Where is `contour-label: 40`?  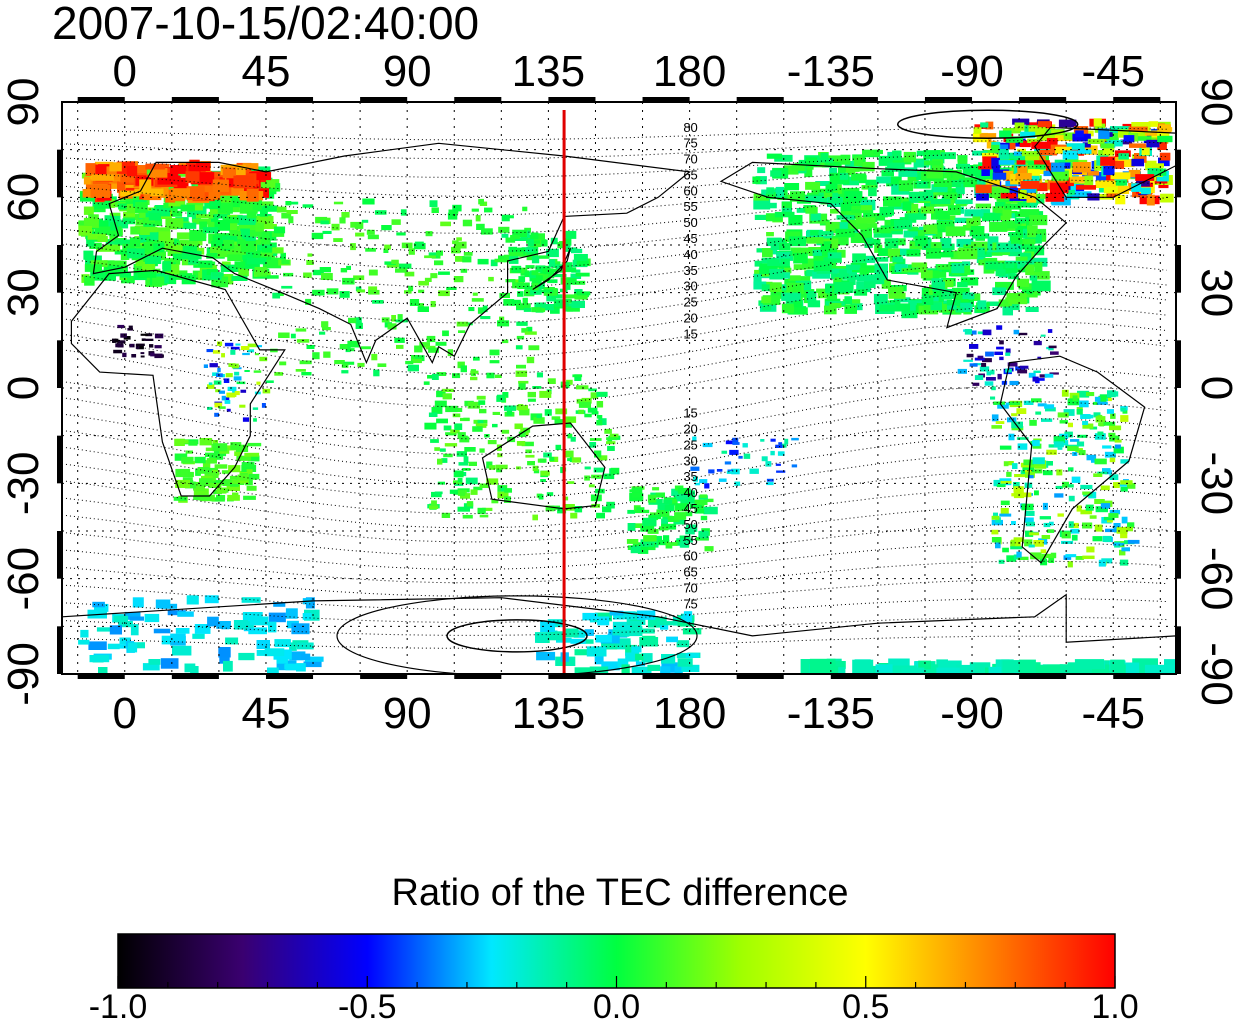
contour-label: 40 is located at coordinates (690, 492).